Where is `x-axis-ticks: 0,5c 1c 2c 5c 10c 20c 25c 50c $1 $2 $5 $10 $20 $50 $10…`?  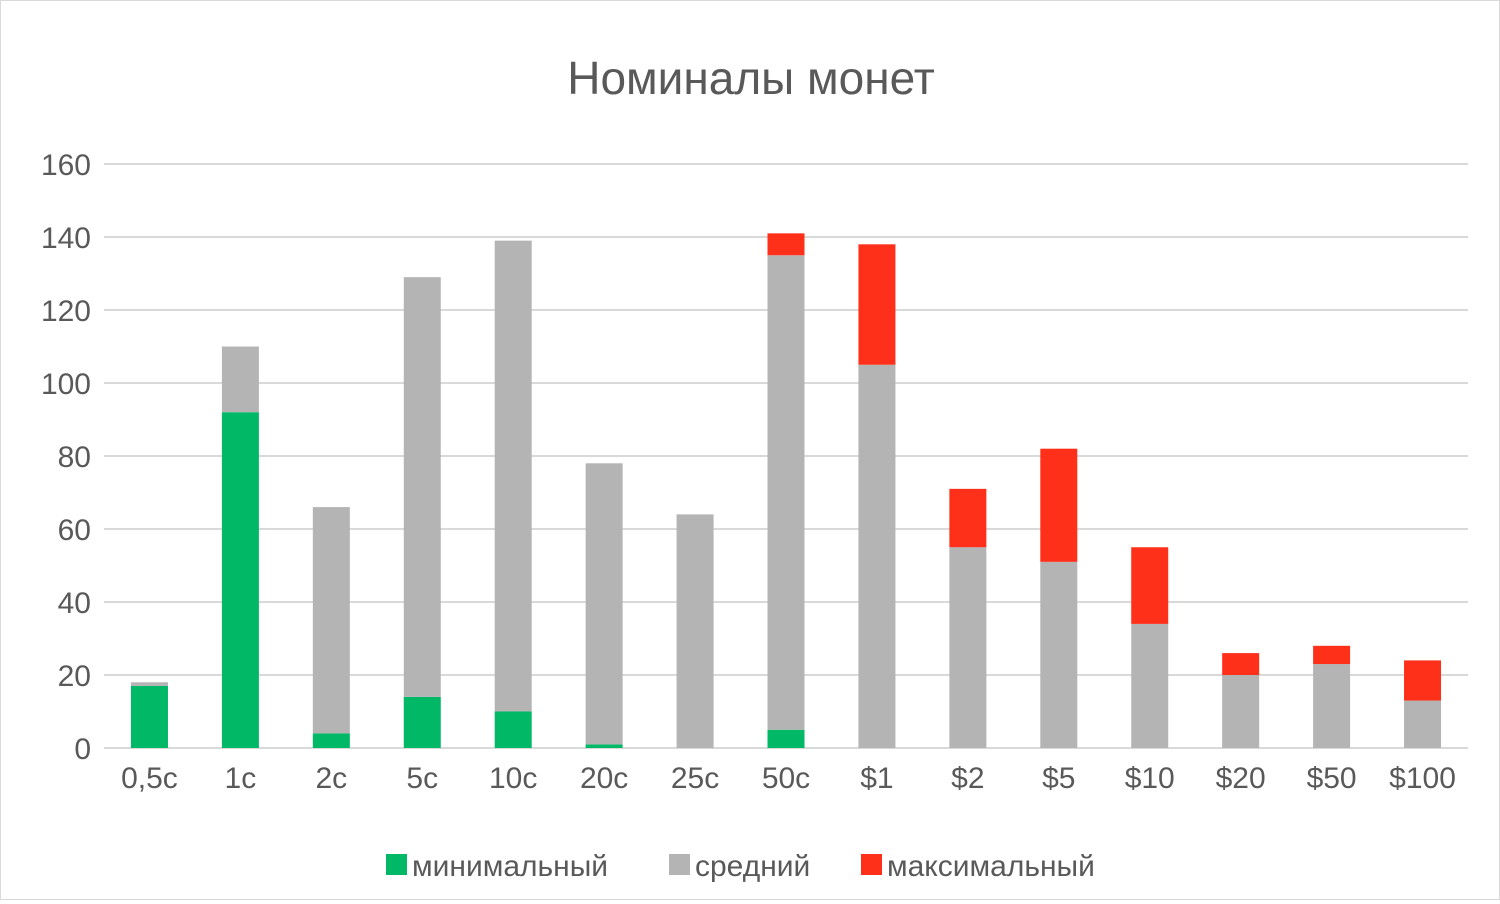
x-axis-ticks: 0,5c 1c 2c 5c 10c 20c 25c 50c $1 $2 $5 $10 $20 $50 $10… is located at coordinates (788, 778).